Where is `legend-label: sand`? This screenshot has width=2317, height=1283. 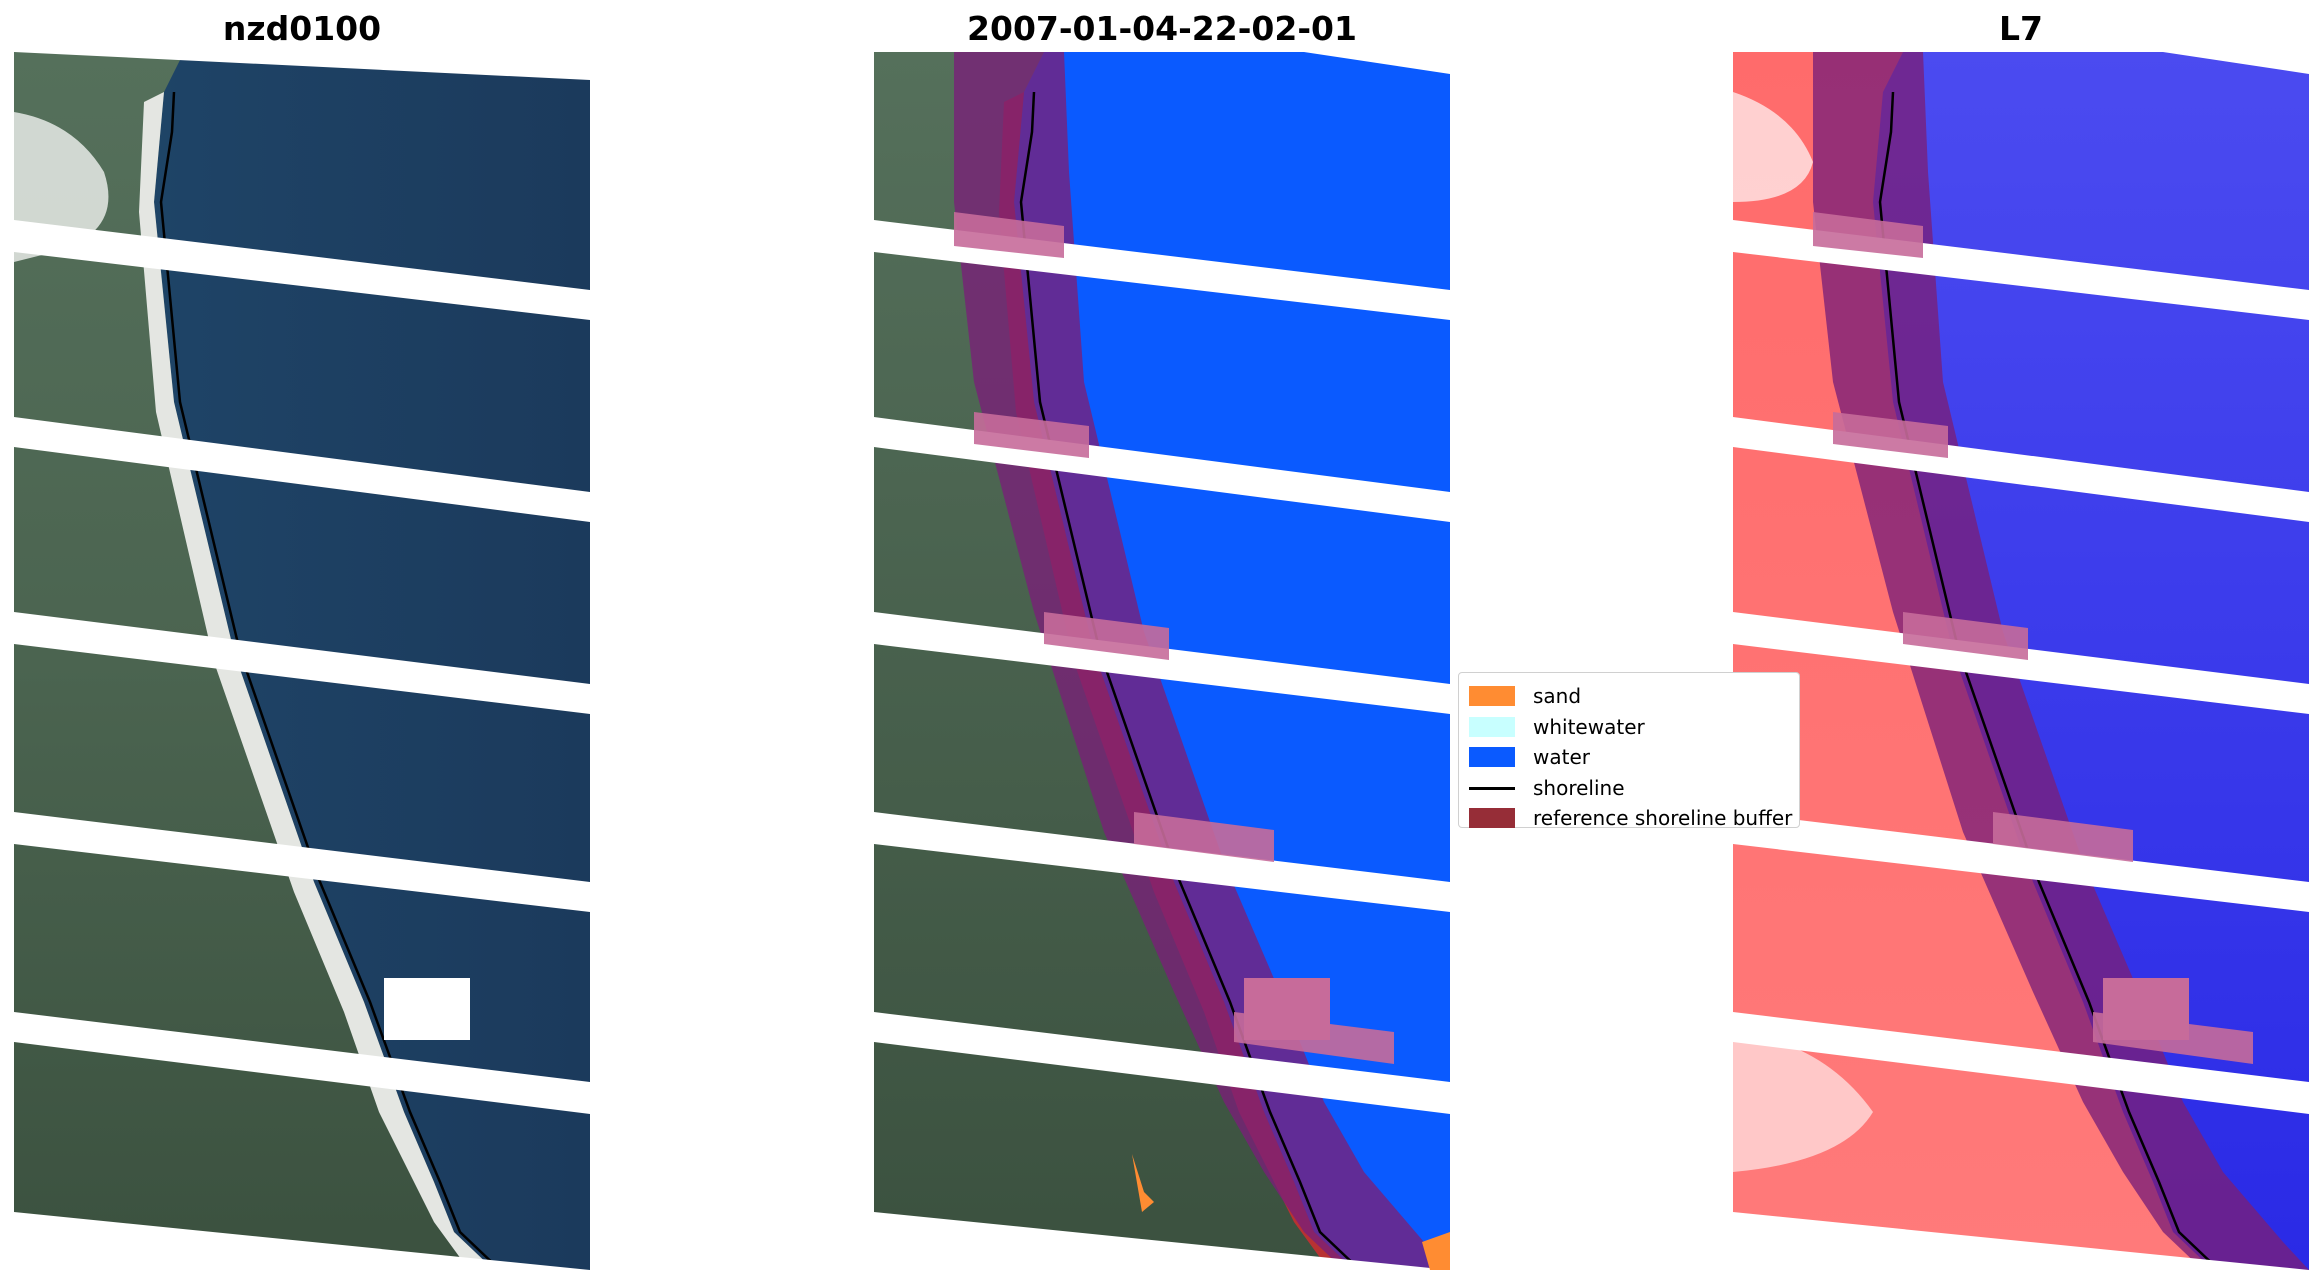
legend-label: sand is located at coordinates (1557, 696).